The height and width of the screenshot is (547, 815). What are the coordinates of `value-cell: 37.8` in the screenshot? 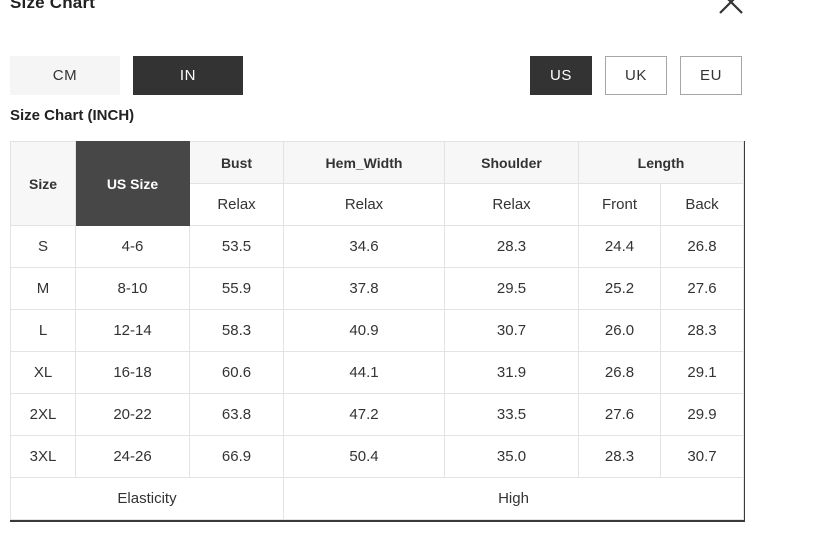 It's located at (364, 288).